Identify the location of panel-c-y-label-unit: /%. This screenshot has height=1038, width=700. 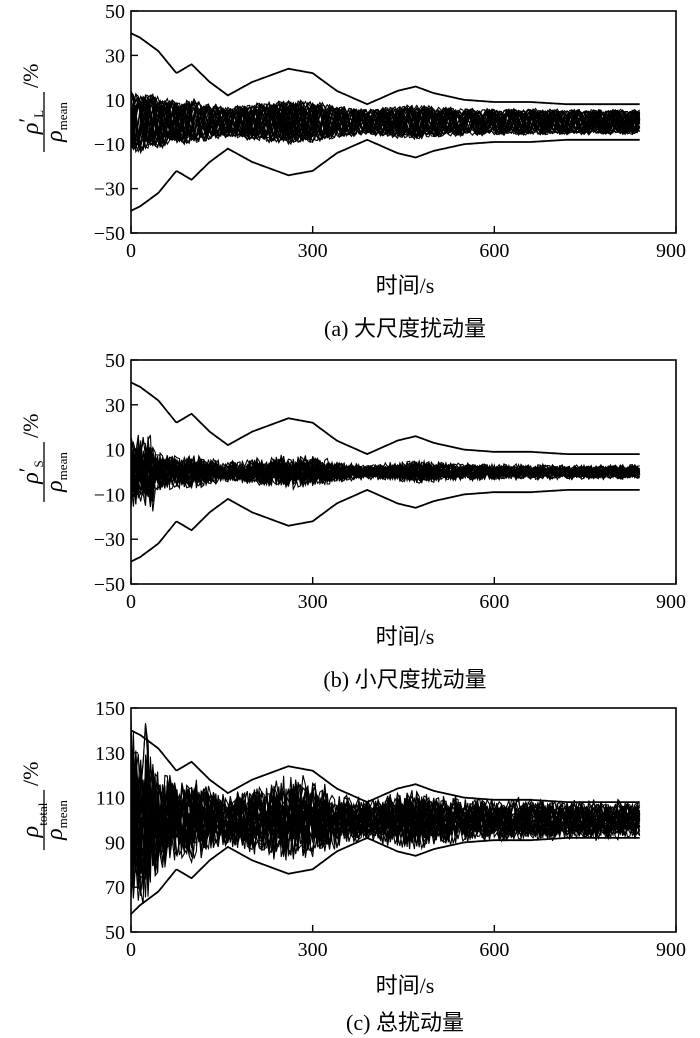
(30, 774).